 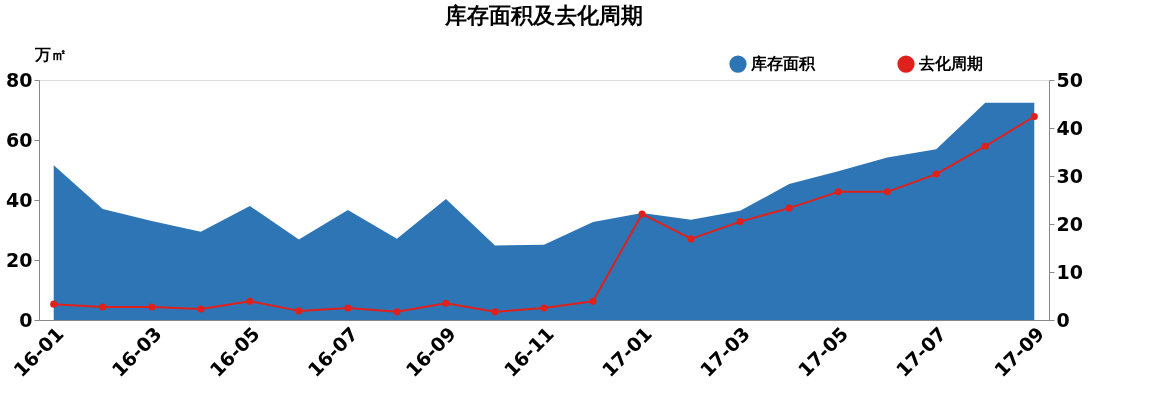 I want to click on y-tick-label: 20, so click(x=19, y=259).